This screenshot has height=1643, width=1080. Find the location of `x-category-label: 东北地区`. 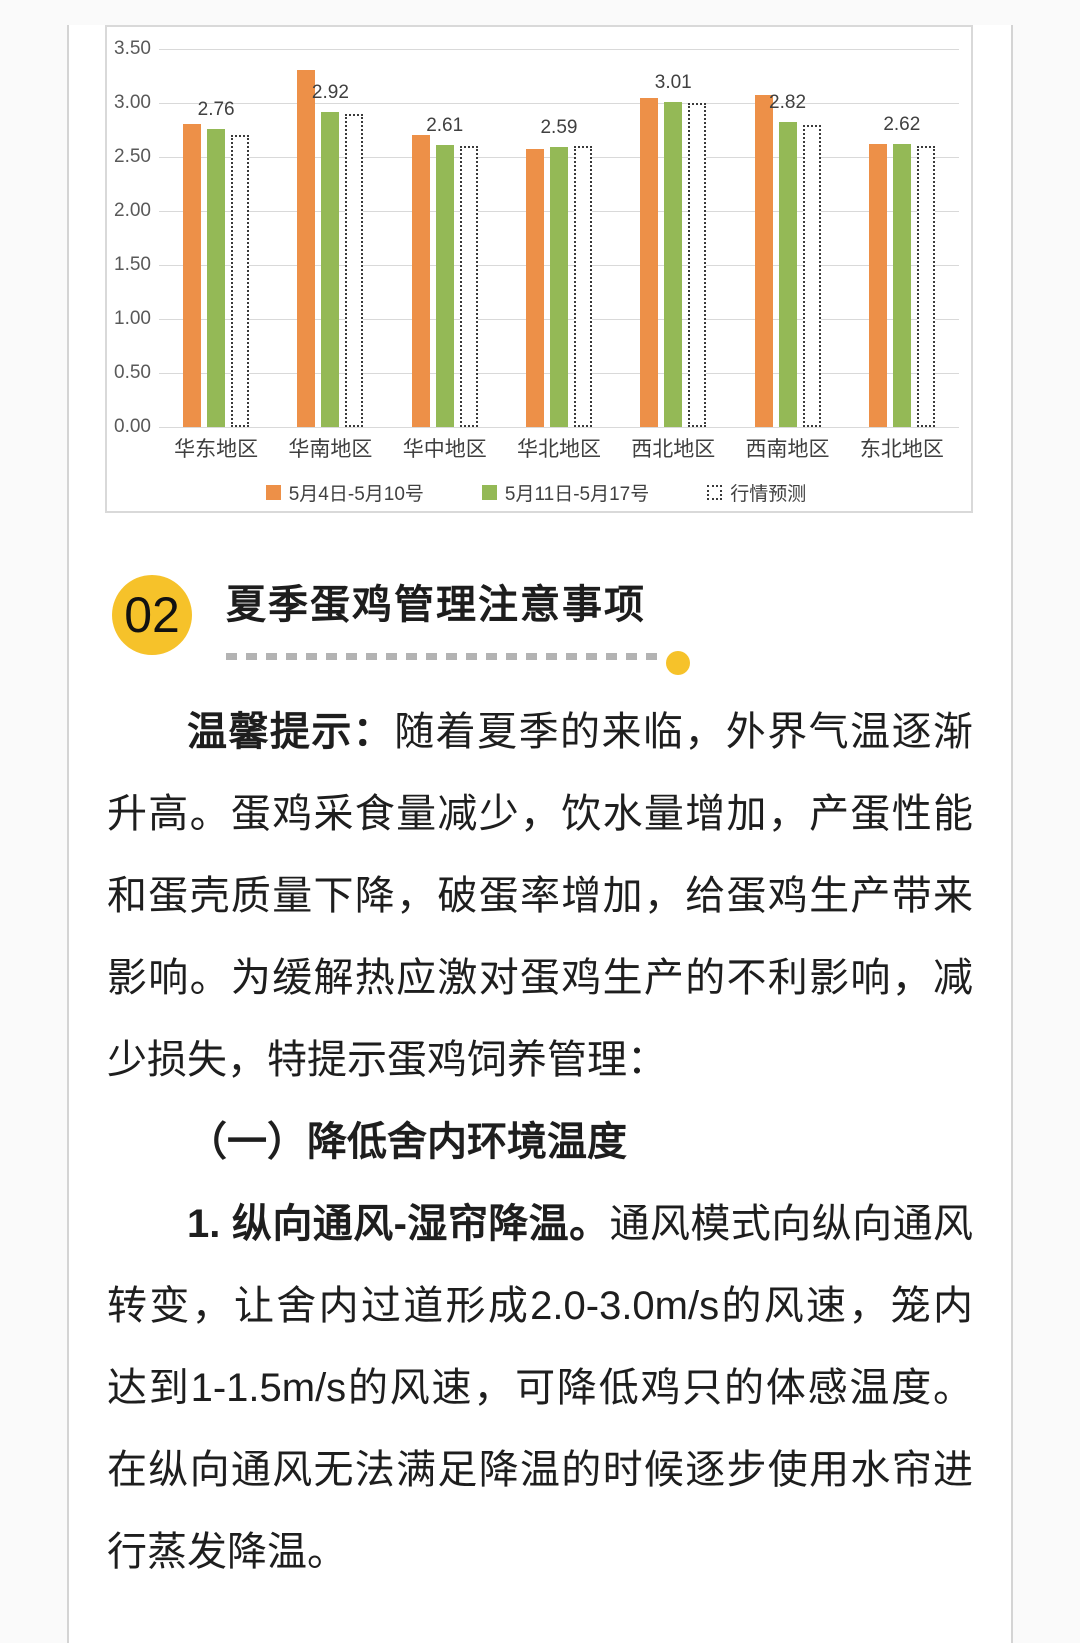

x-category-label: 东北地区 is located at coordinates (901, 449).